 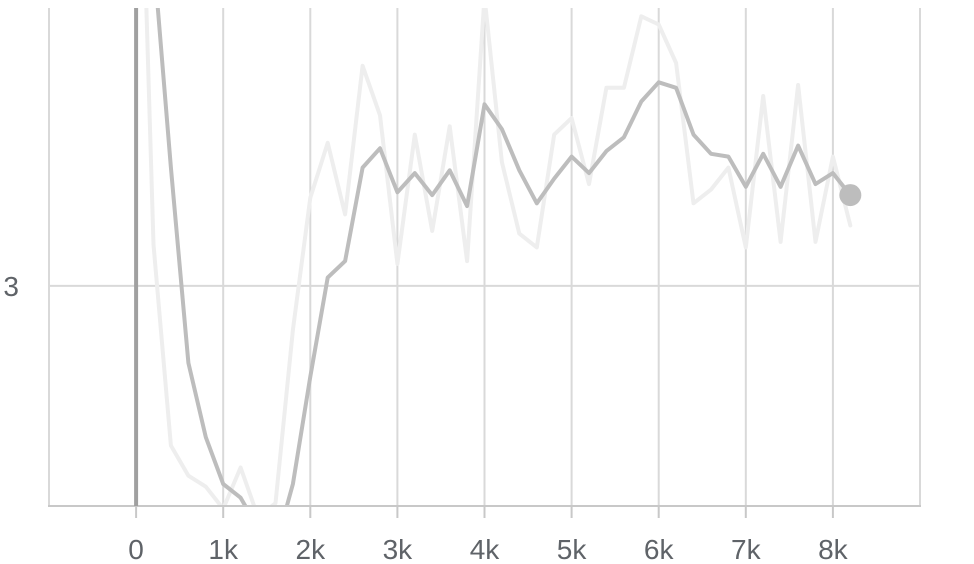 I want to click on y-tick-label: 3, so click(x=11, y=286).